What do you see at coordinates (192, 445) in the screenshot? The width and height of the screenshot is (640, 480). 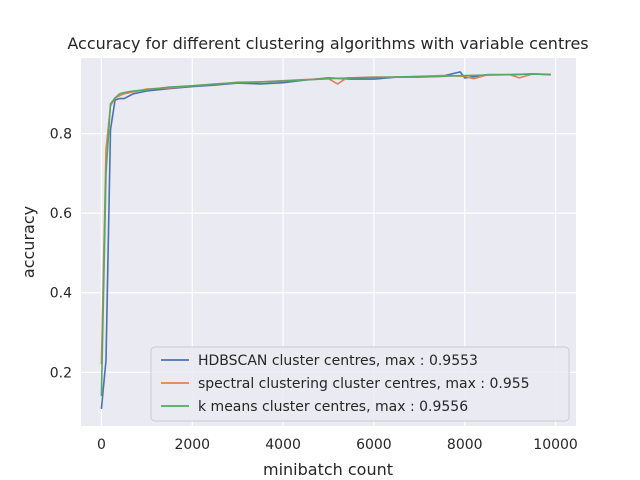 I see `x-tick-label: 2000` at bounding box center [192, 445].